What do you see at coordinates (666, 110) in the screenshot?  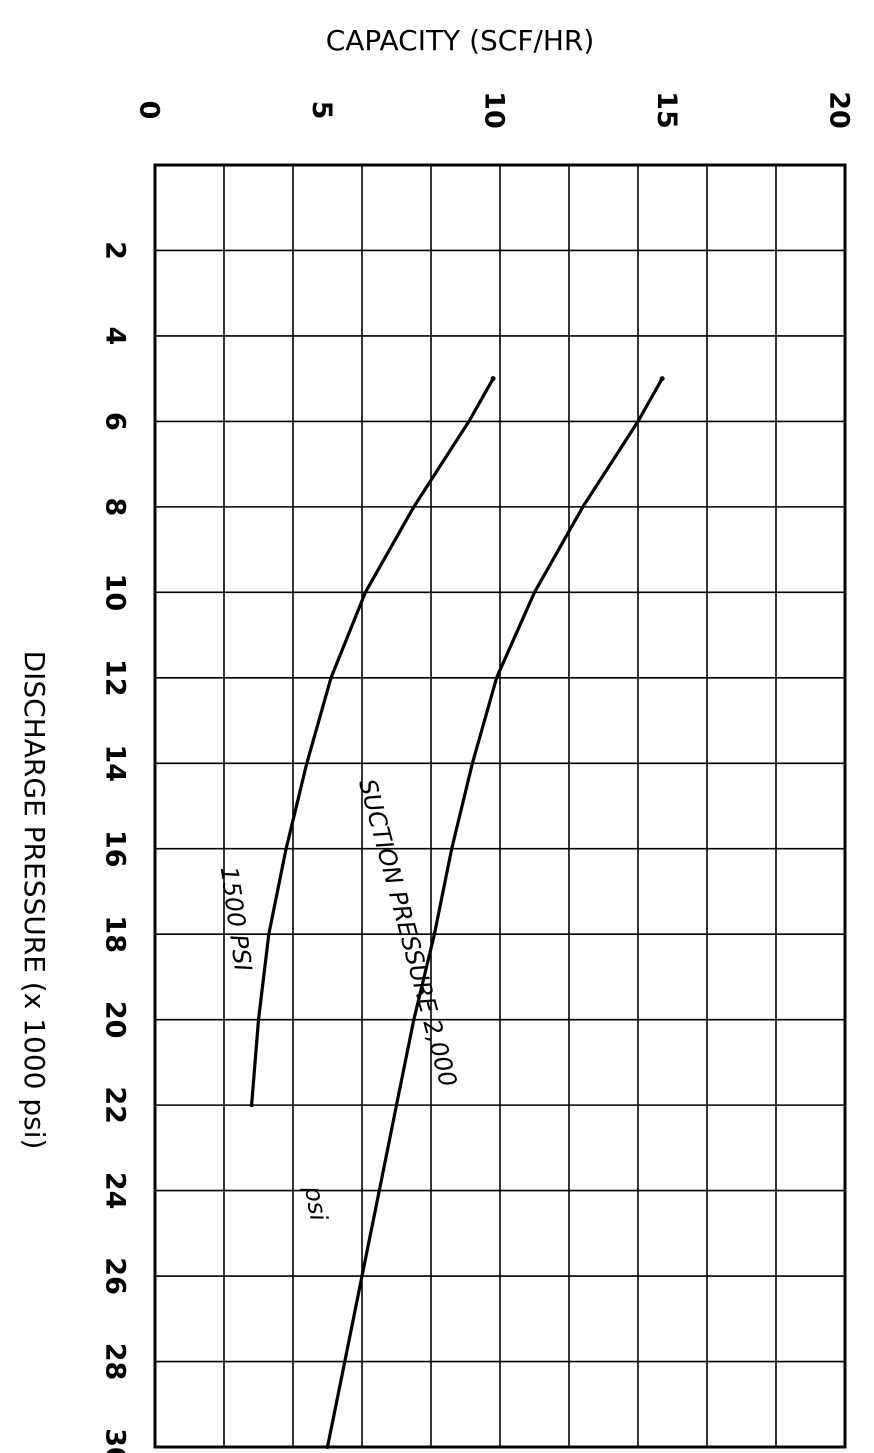 I see `capacity-tick-label: 15` at bounding box center [666, 110].